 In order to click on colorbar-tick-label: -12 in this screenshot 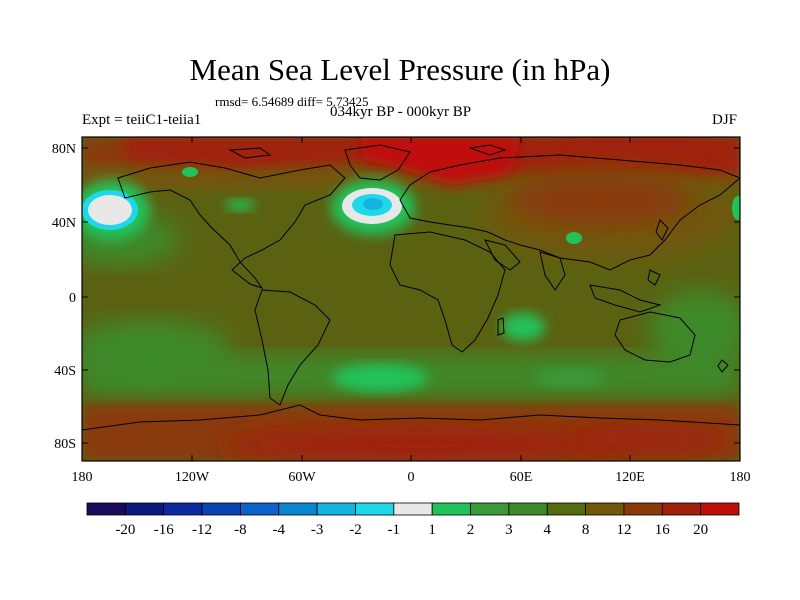, I will do `click(202, 530)`.